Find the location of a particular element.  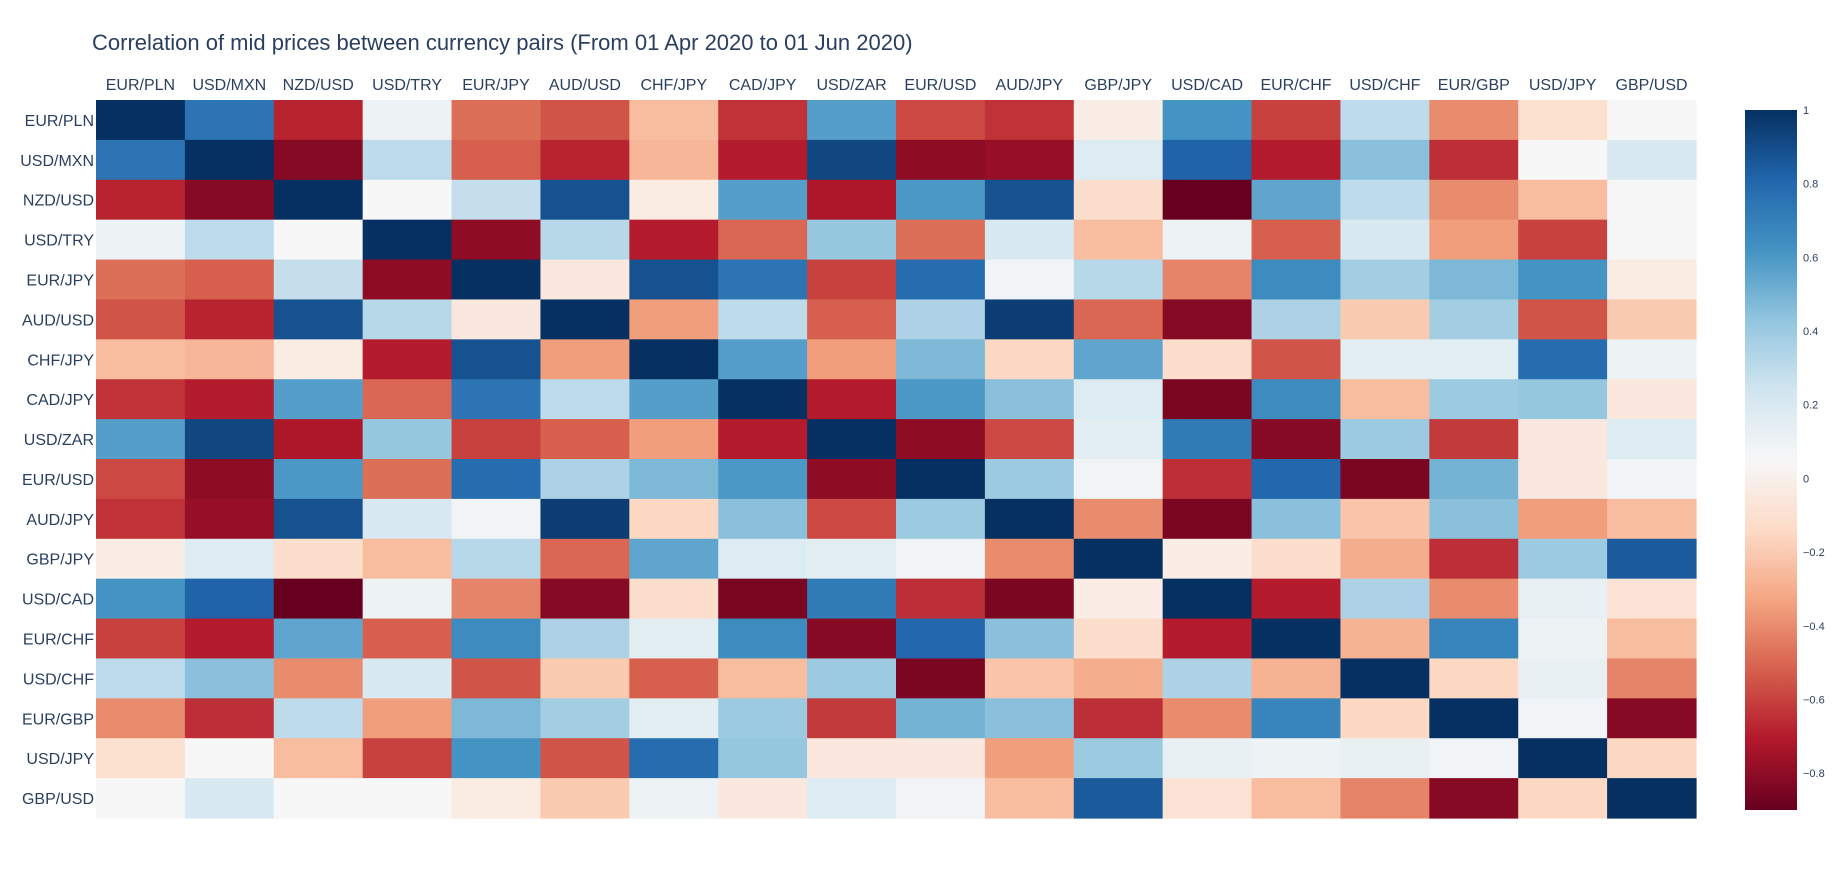

heatmap-cell-usd-mxn-usd-chf is located at coordinates (1385, 160).